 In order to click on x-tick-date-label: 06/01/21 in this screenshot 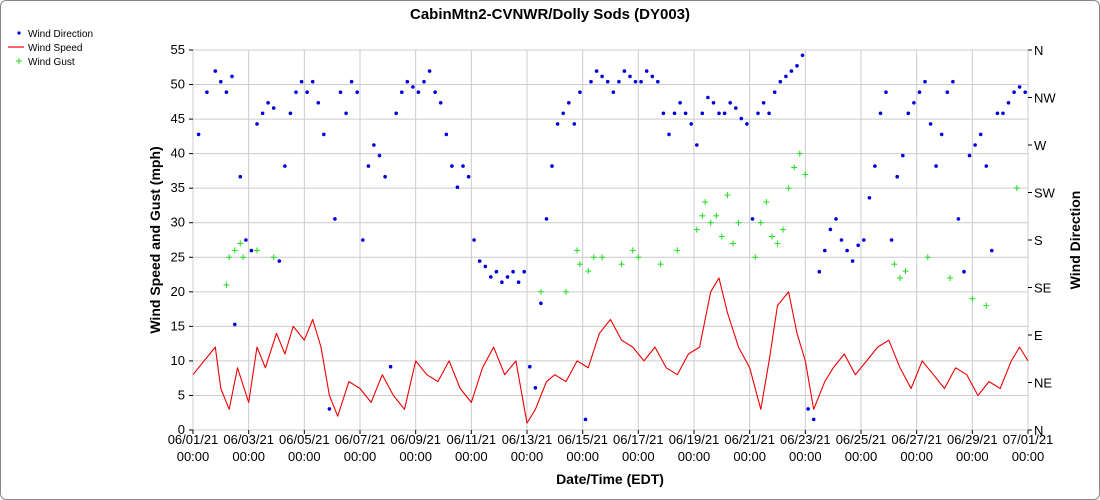, I will do `click(193, 439)`.